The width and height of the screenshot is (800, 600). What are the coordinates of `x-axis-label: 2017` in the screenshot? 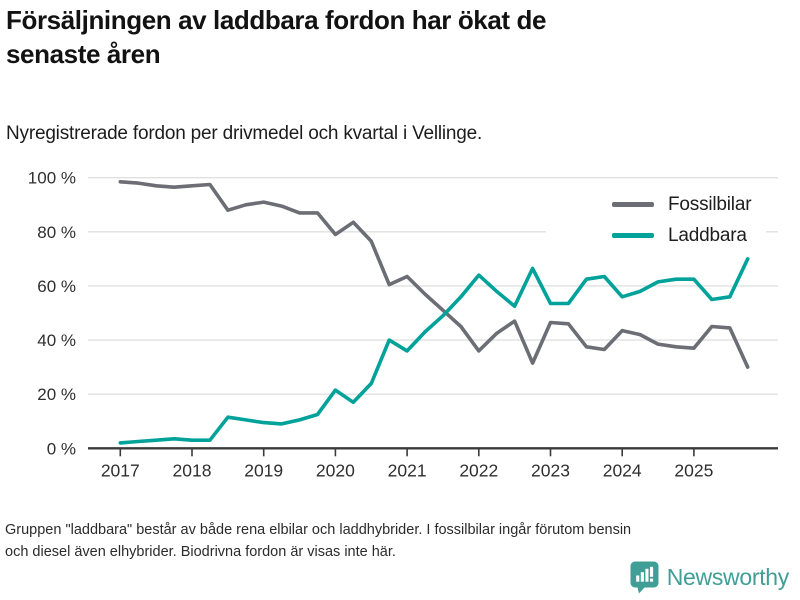 It's located at (120, 470).